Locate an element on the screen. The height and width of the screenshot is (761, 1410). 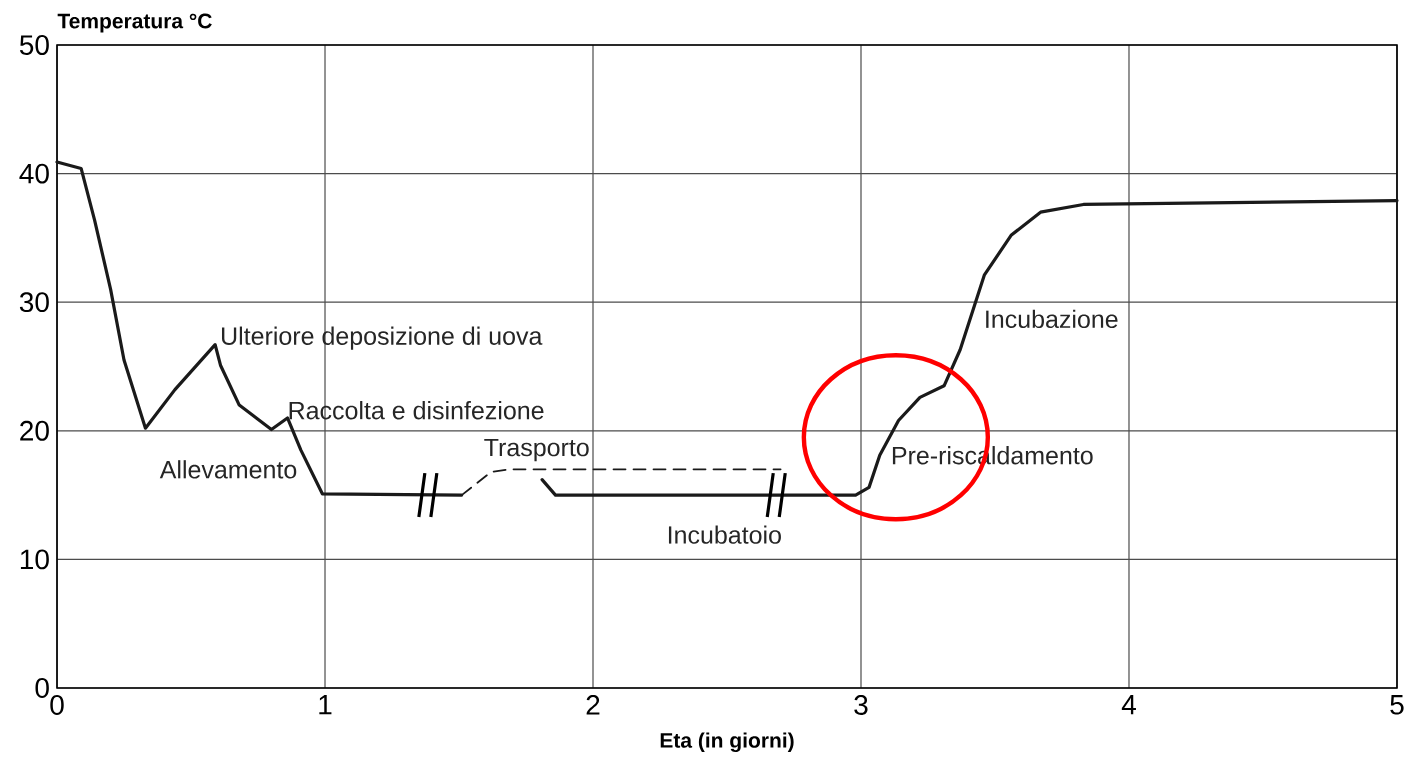
annotation: Ulteriore deposizione di uova is located at coordinates (382, 338).